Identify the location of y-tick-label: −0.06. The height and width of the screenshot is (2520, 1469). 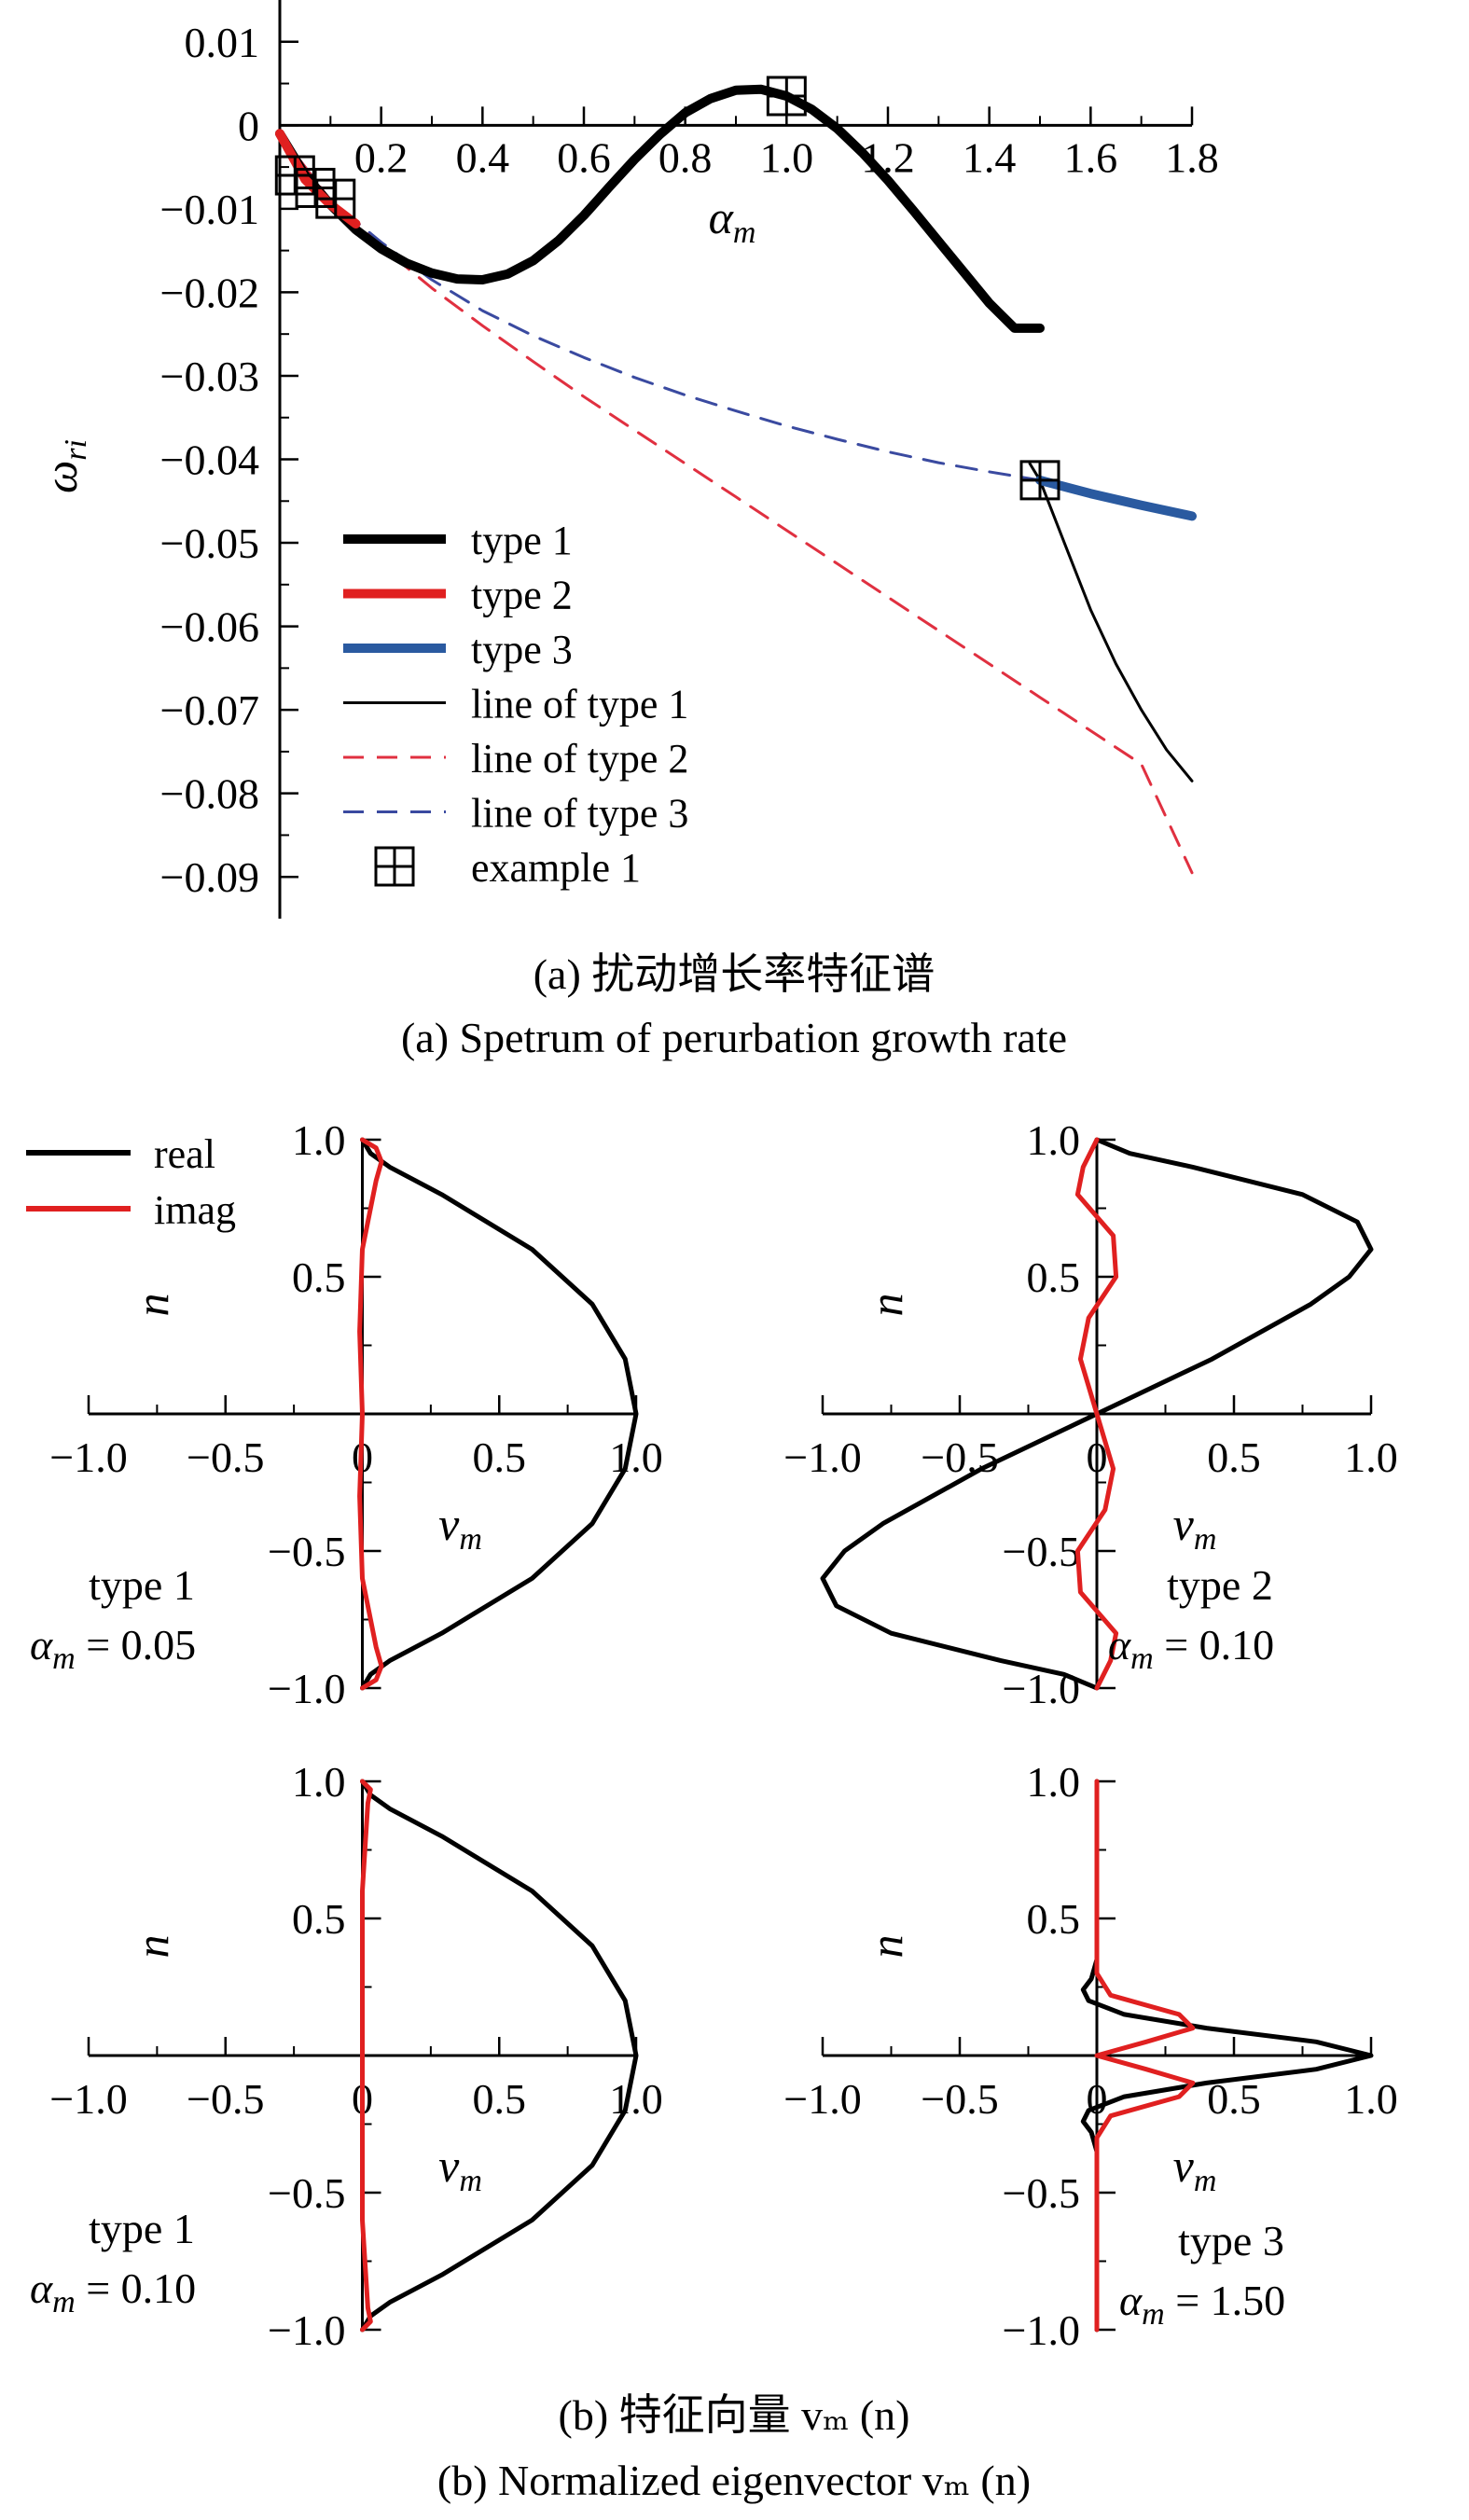
(209, 627).